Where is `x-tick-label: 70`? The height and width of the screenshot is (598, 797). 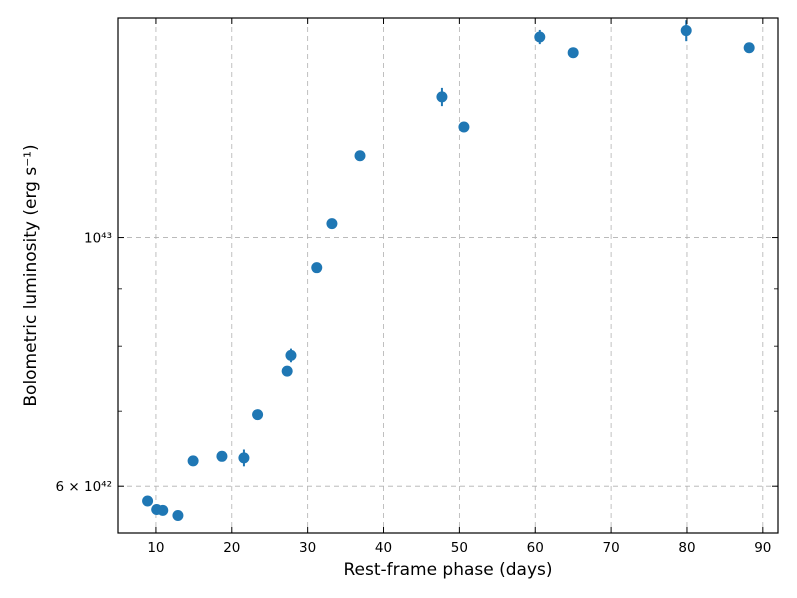
x-tick-label: 70 is located at coordinates (611, 548).